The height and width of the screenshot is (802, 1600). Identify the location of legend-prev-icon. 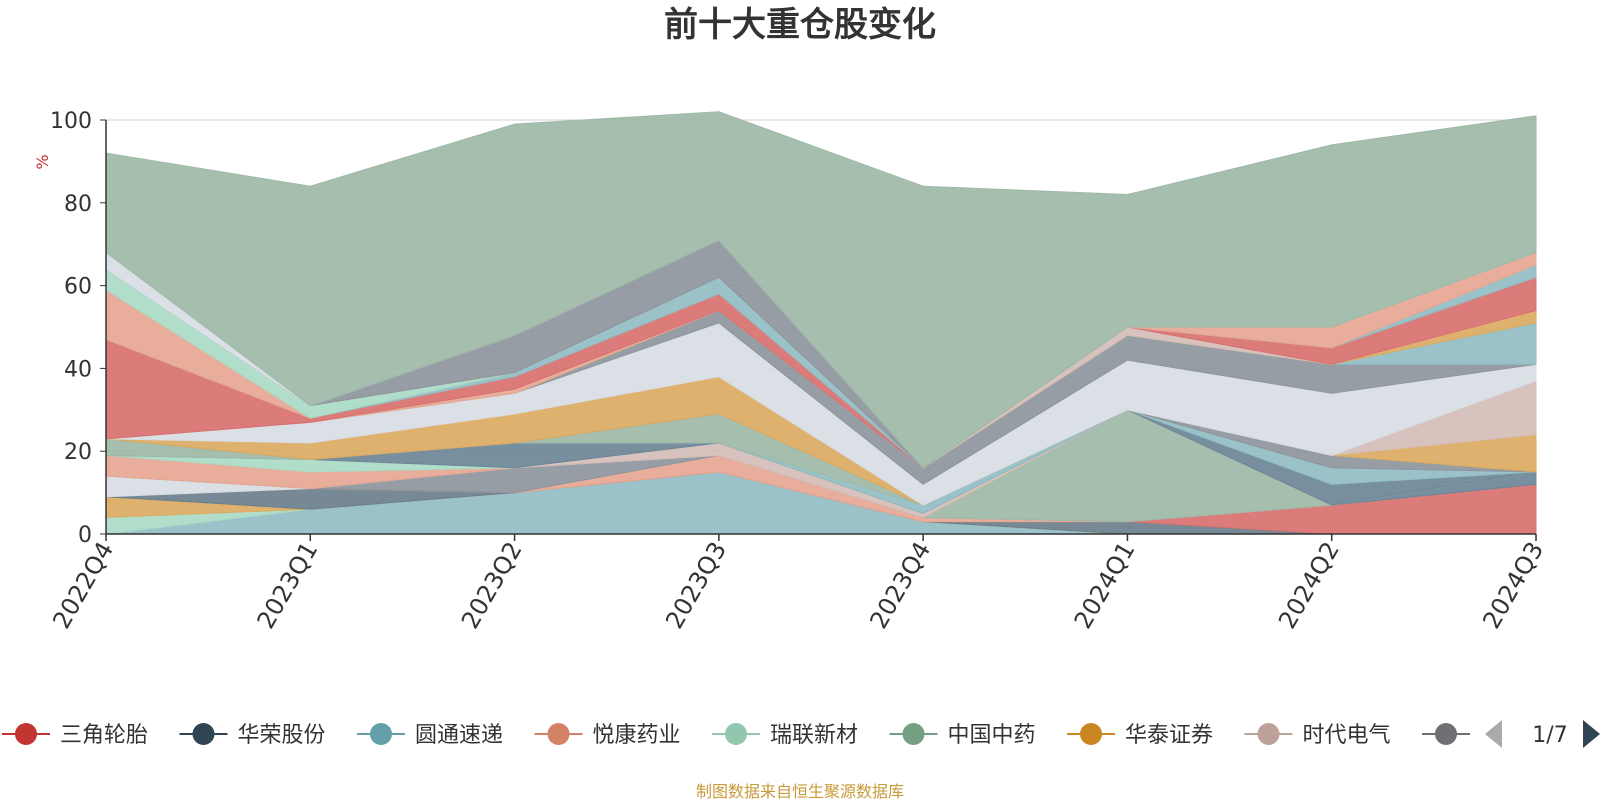
(1493, 734).